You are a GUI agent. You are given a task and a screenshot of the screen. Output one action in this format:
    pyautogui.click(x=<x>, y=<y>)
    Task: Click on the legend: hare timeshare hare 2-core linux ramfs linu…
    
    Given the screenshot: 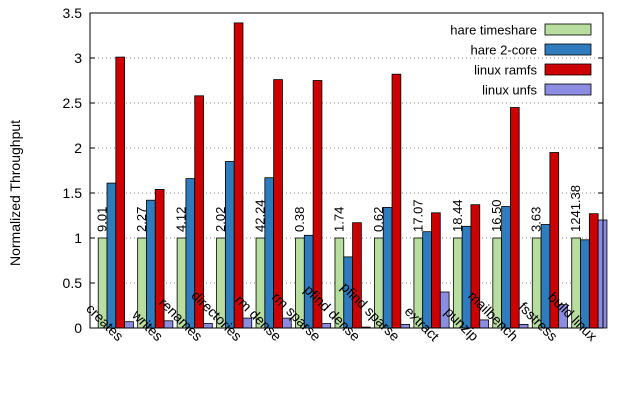 What is the action you would take?
    pyautogui.click(x=521, y=60)
    